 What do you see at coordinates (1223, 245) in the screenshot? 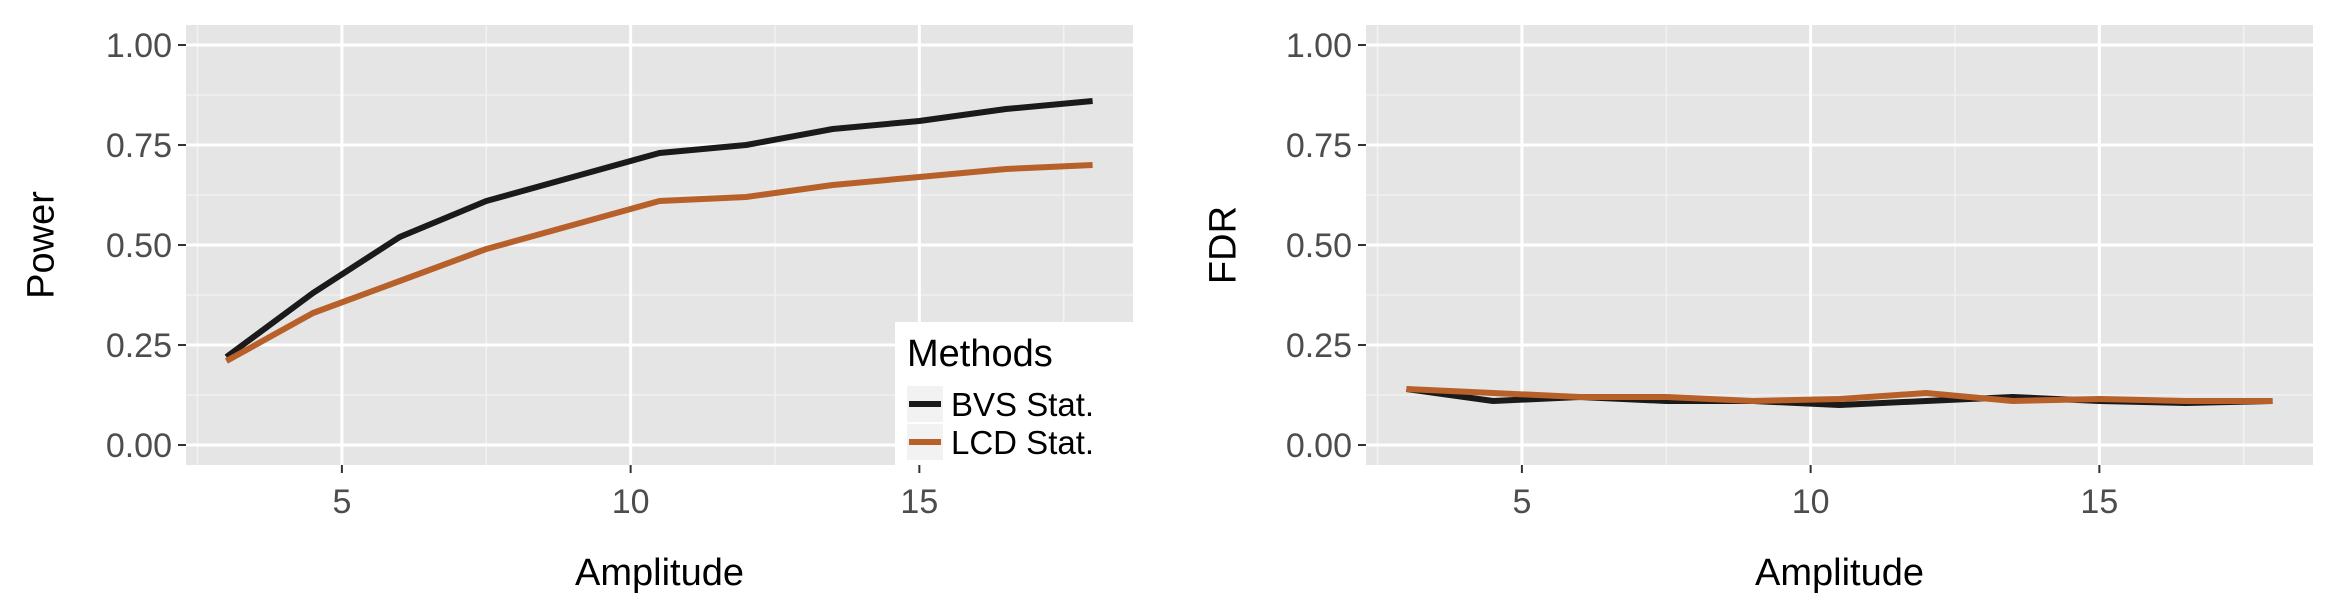
I see `fdr-y-axis-title: FDR` at bounding box center [1223, 245].